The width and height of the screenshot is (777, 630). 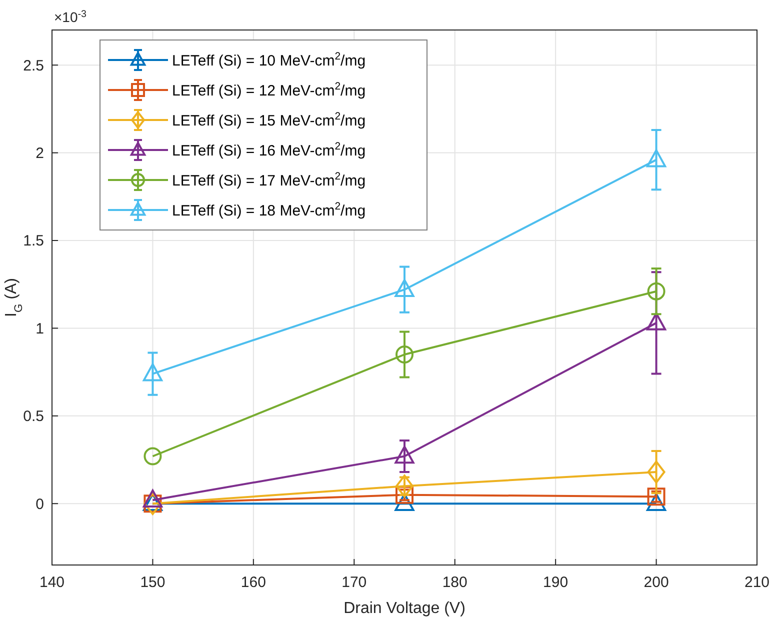 What do you see at coordinates (33, 417) in the screenshot?
I see `y-tick-label: 0.5` at bounding box center [33, 417].